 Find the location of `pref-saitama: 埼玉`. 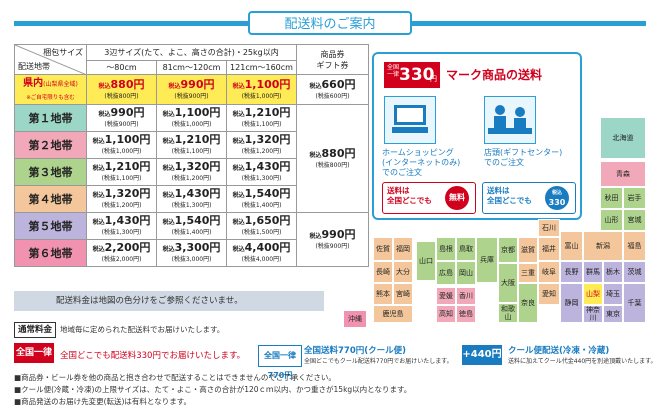

pref-saitama: 埼玉 is located at coordinates (613, 294).